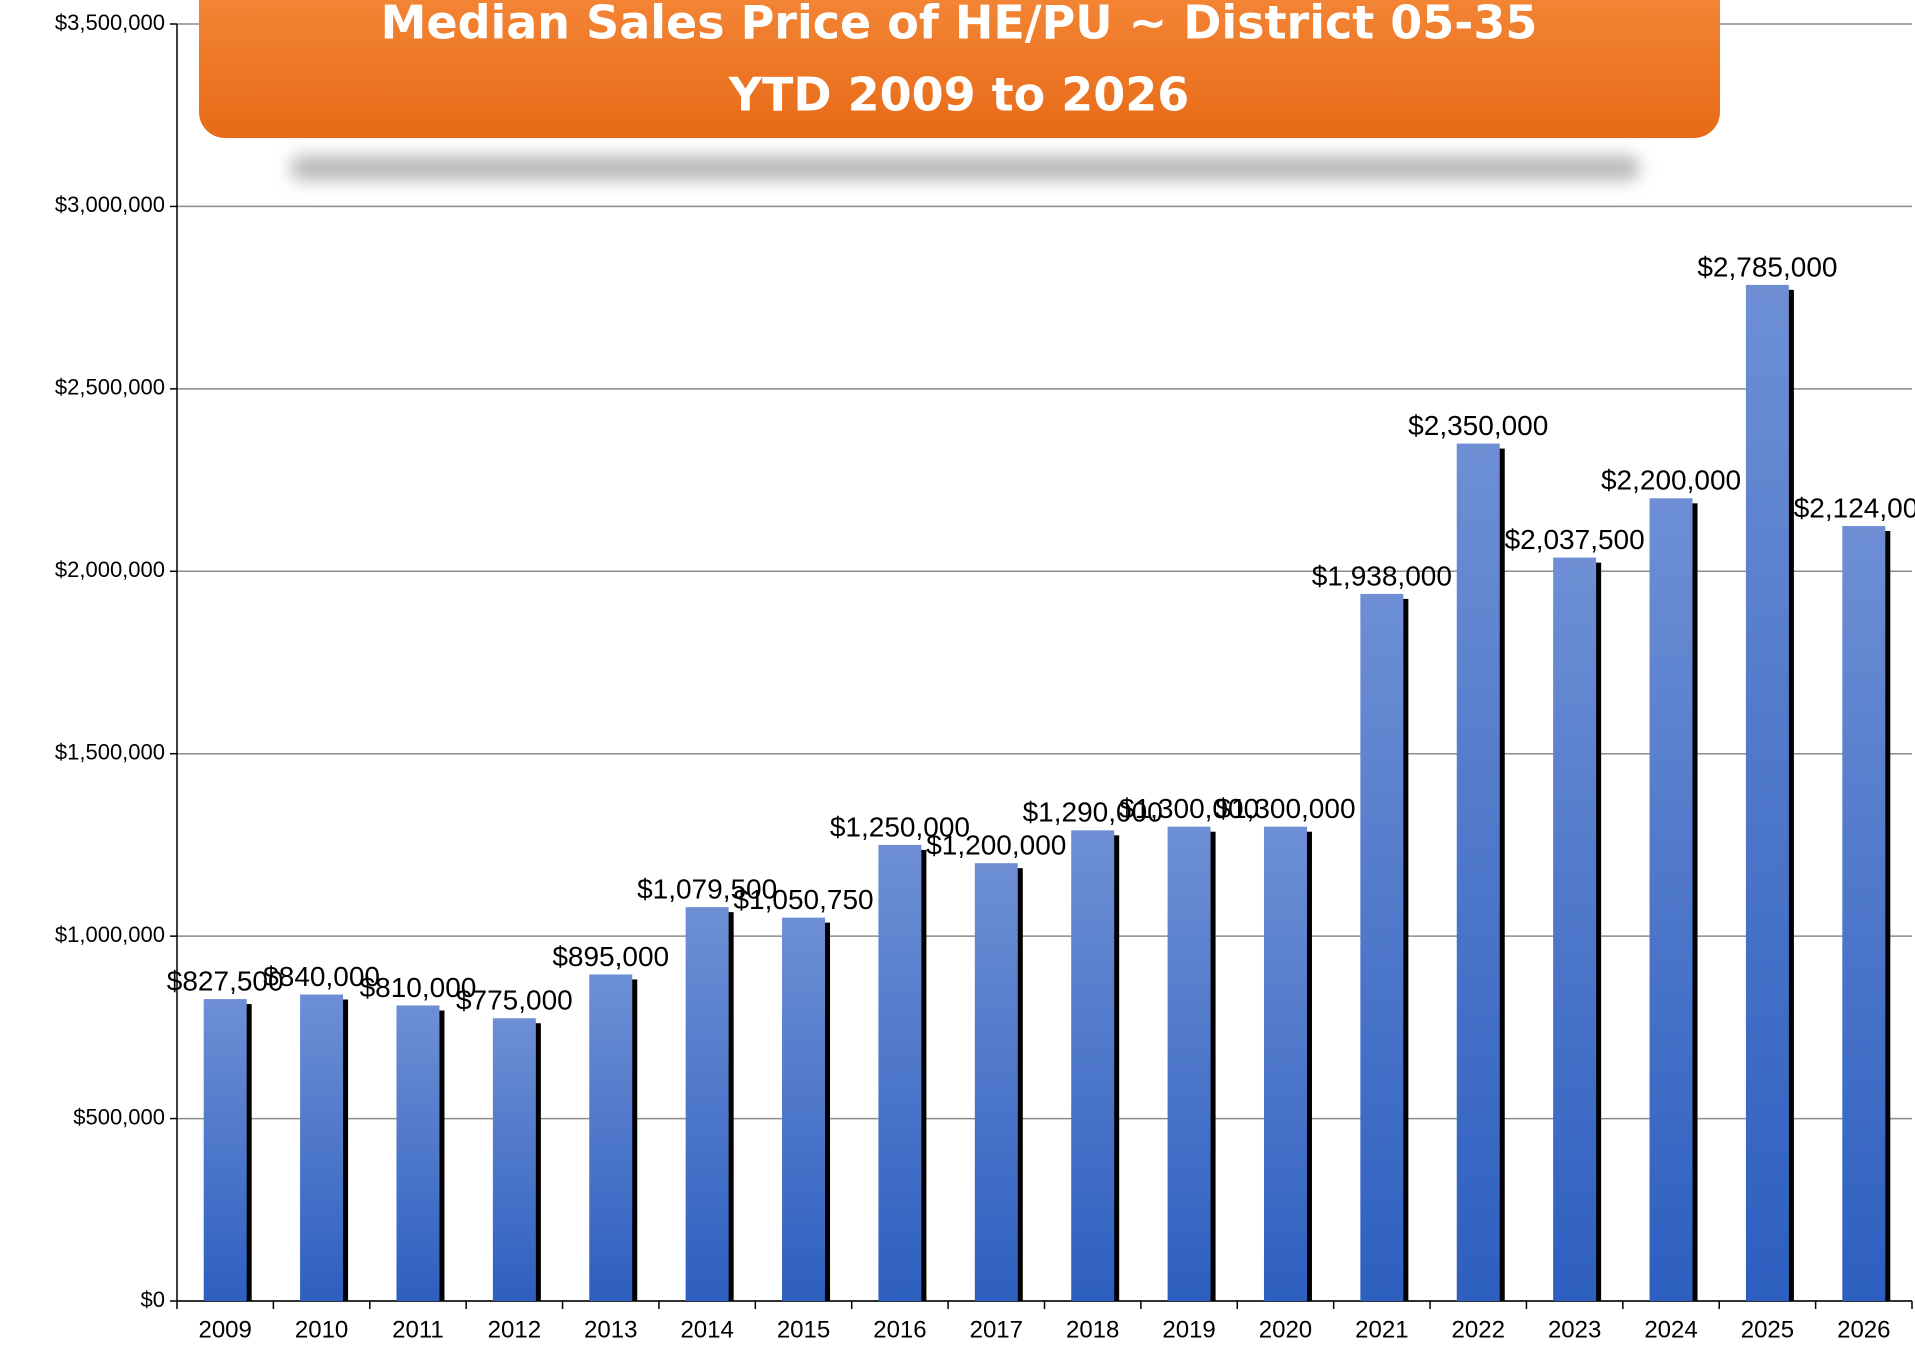 This screenshot has width=1915, height=1346. What do you see at coordinates (1575, 539) in the screenshot?
I see `value-label: $2,037,500` at bounding box center [1575, 539].